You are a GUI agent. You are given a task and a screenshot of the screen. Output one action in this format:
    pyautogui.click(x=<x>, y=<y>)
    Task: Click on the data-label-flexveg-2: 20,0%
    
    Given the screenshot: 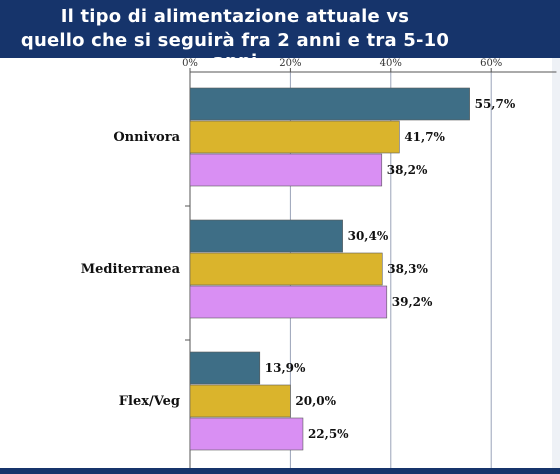 What is the action you would take?
    pyautogui.click(x=315, y=401)
    